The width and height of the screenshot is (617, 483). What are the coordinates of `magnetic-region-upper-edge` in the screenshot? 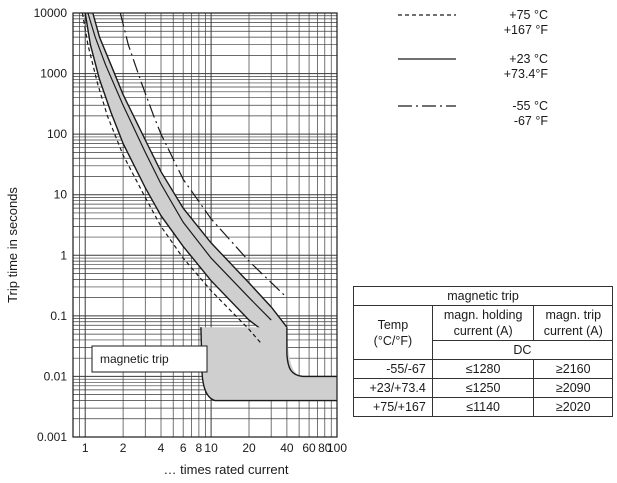 It's located at (311, 352).